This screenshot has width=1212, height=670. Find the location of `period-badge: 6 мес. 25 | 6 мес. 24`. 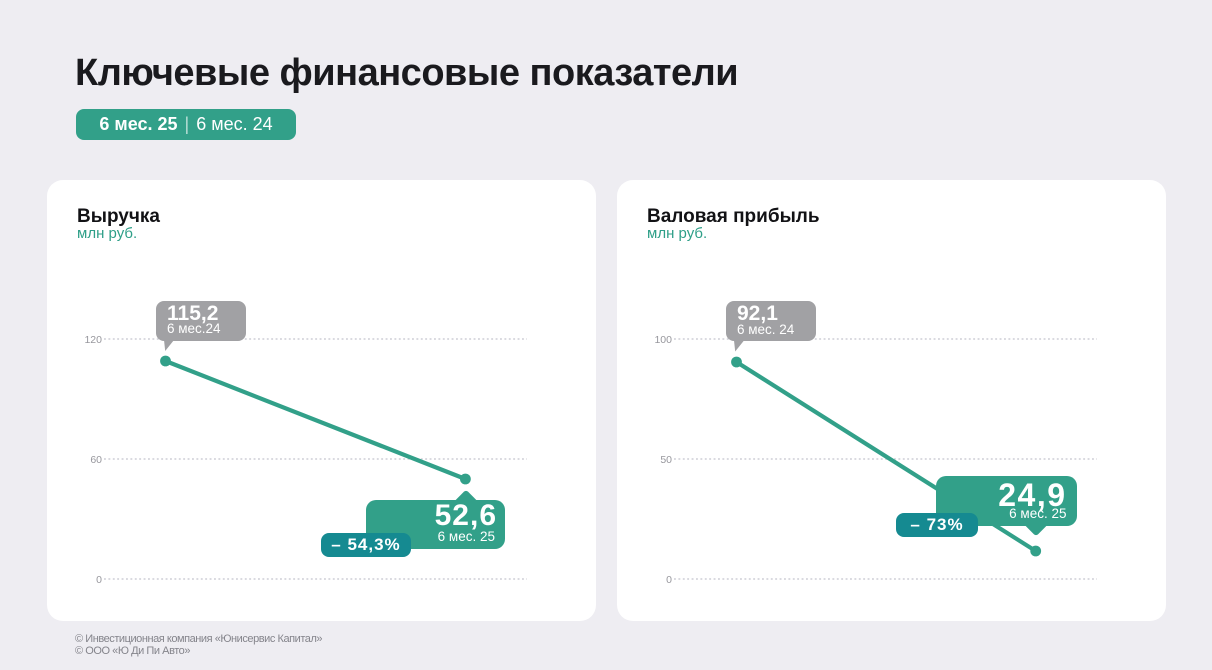

period-badge: 6 мес. 25 | 6 мес. 24 is located at coordinates (186, 124).